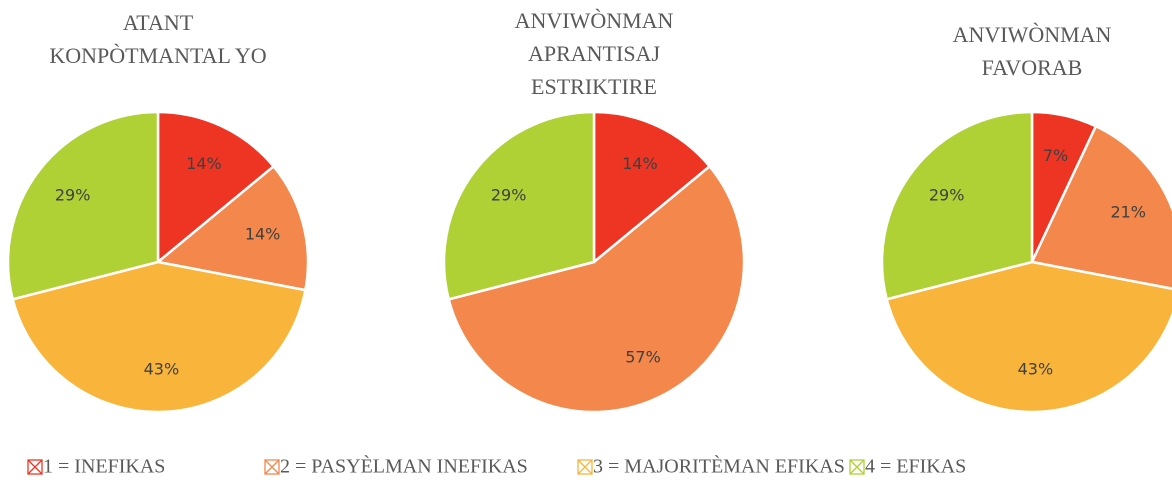 This screenshot has width=1172, height=480. Describe the element at coordinates (594, 53) in the screenshot. I see `chart-title: ANVIWÒNMAN APRANTISAJ ESTRIKTIRE` at that location.